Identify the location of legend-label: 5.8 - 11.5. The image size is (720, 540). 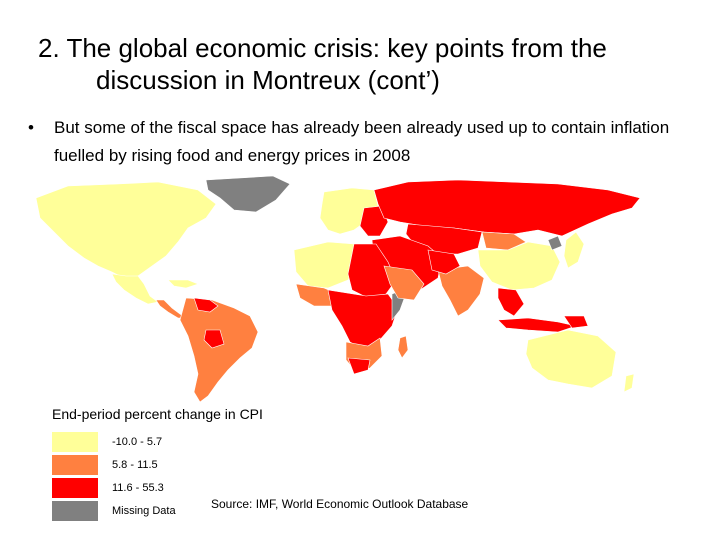
(135, 464).